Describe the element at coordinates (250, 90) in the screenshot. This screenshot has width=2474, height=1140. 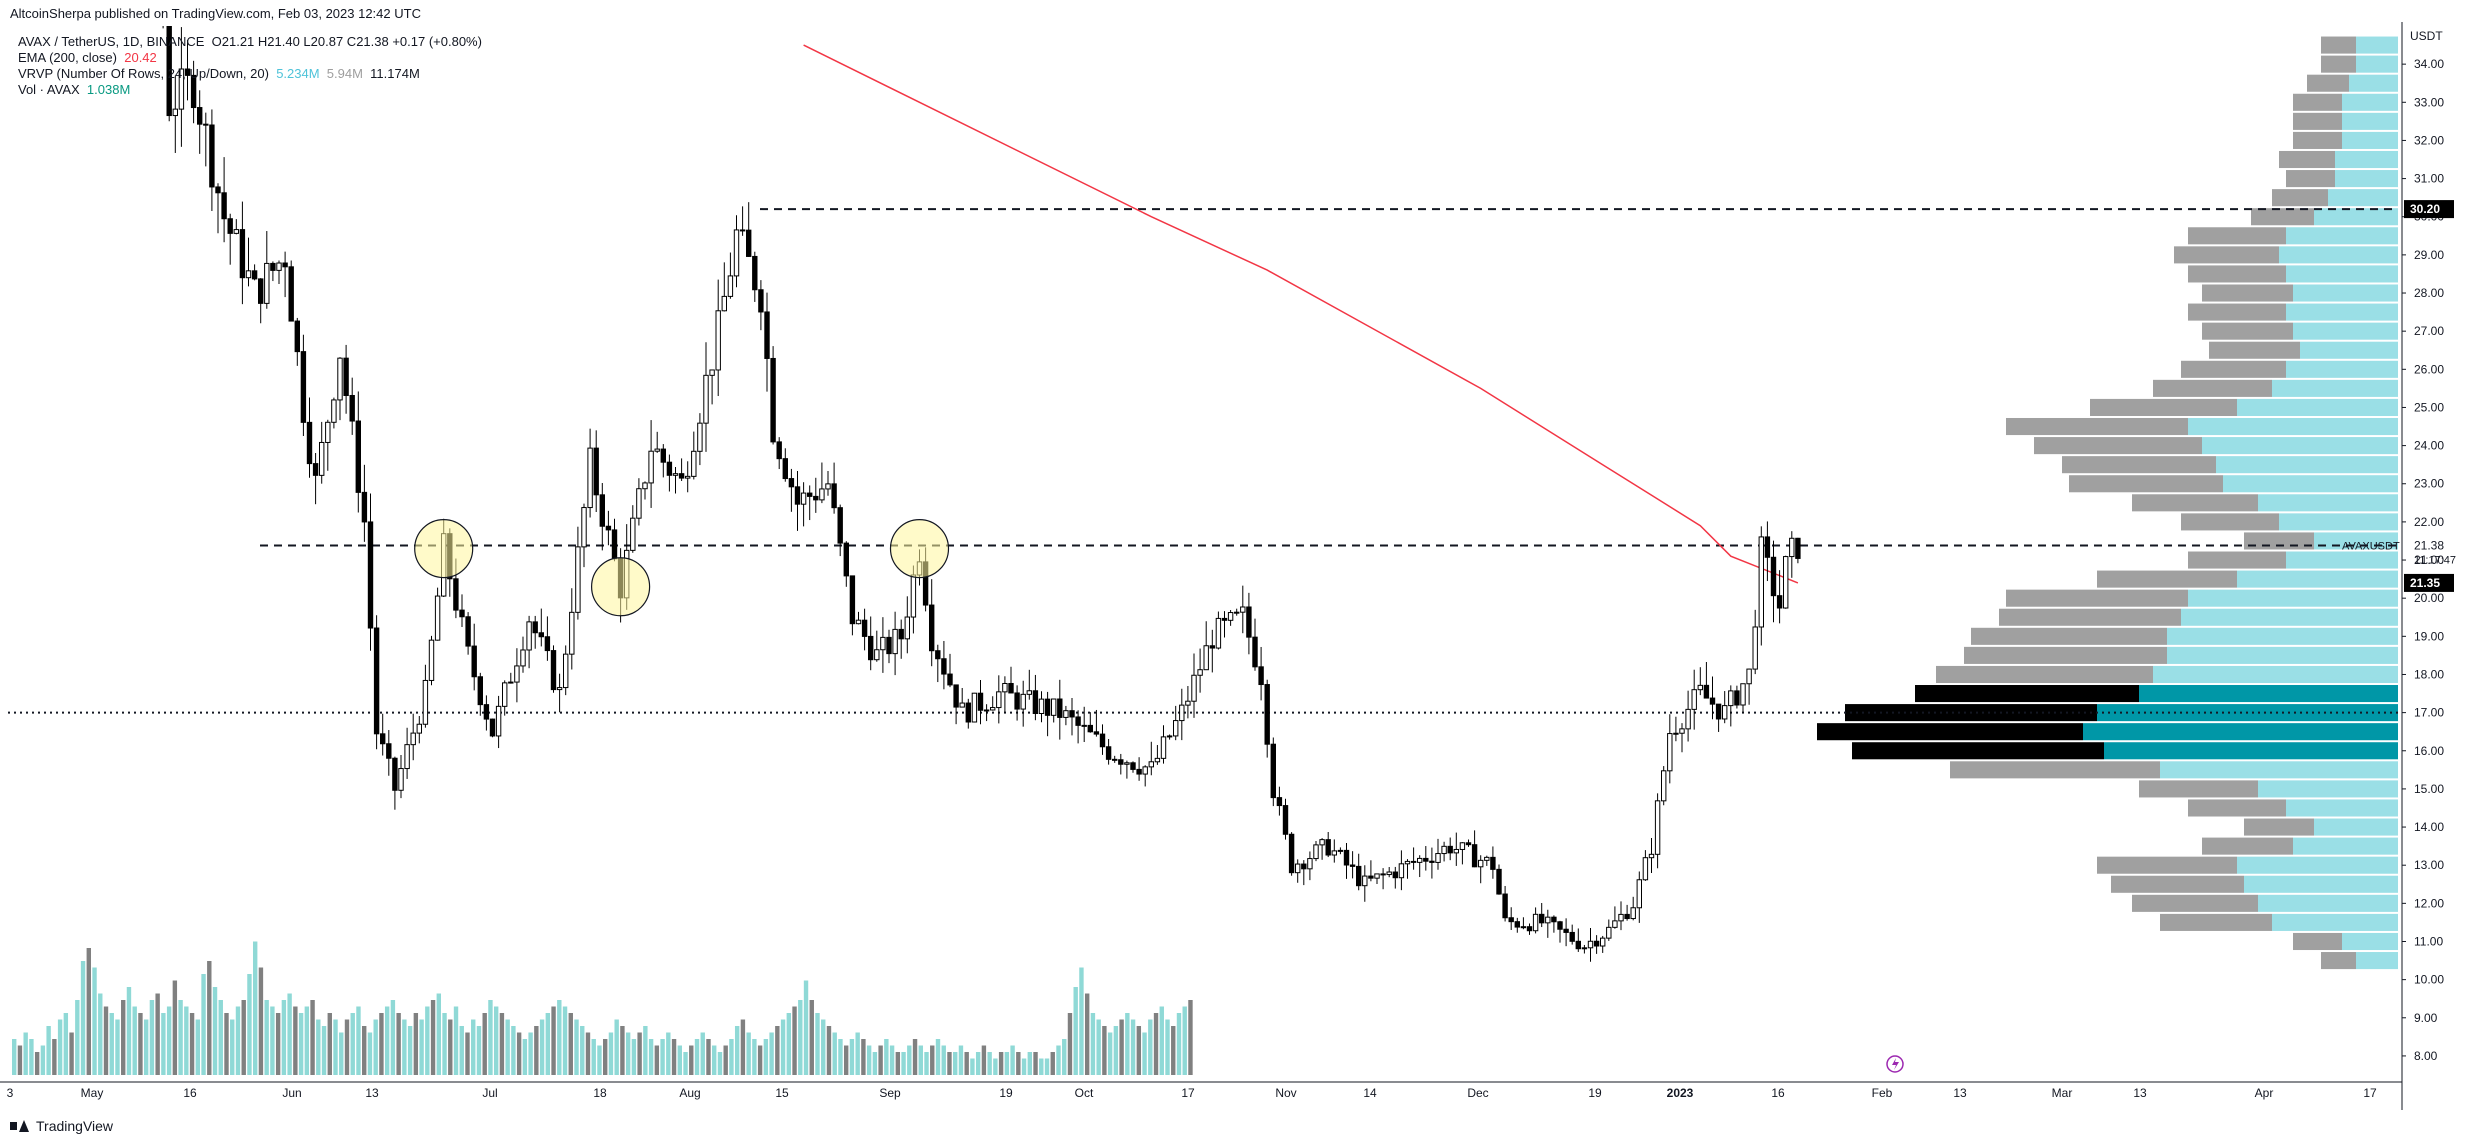
I see `legend-vol-row: Vol · AVAX 1.038M` at that location.